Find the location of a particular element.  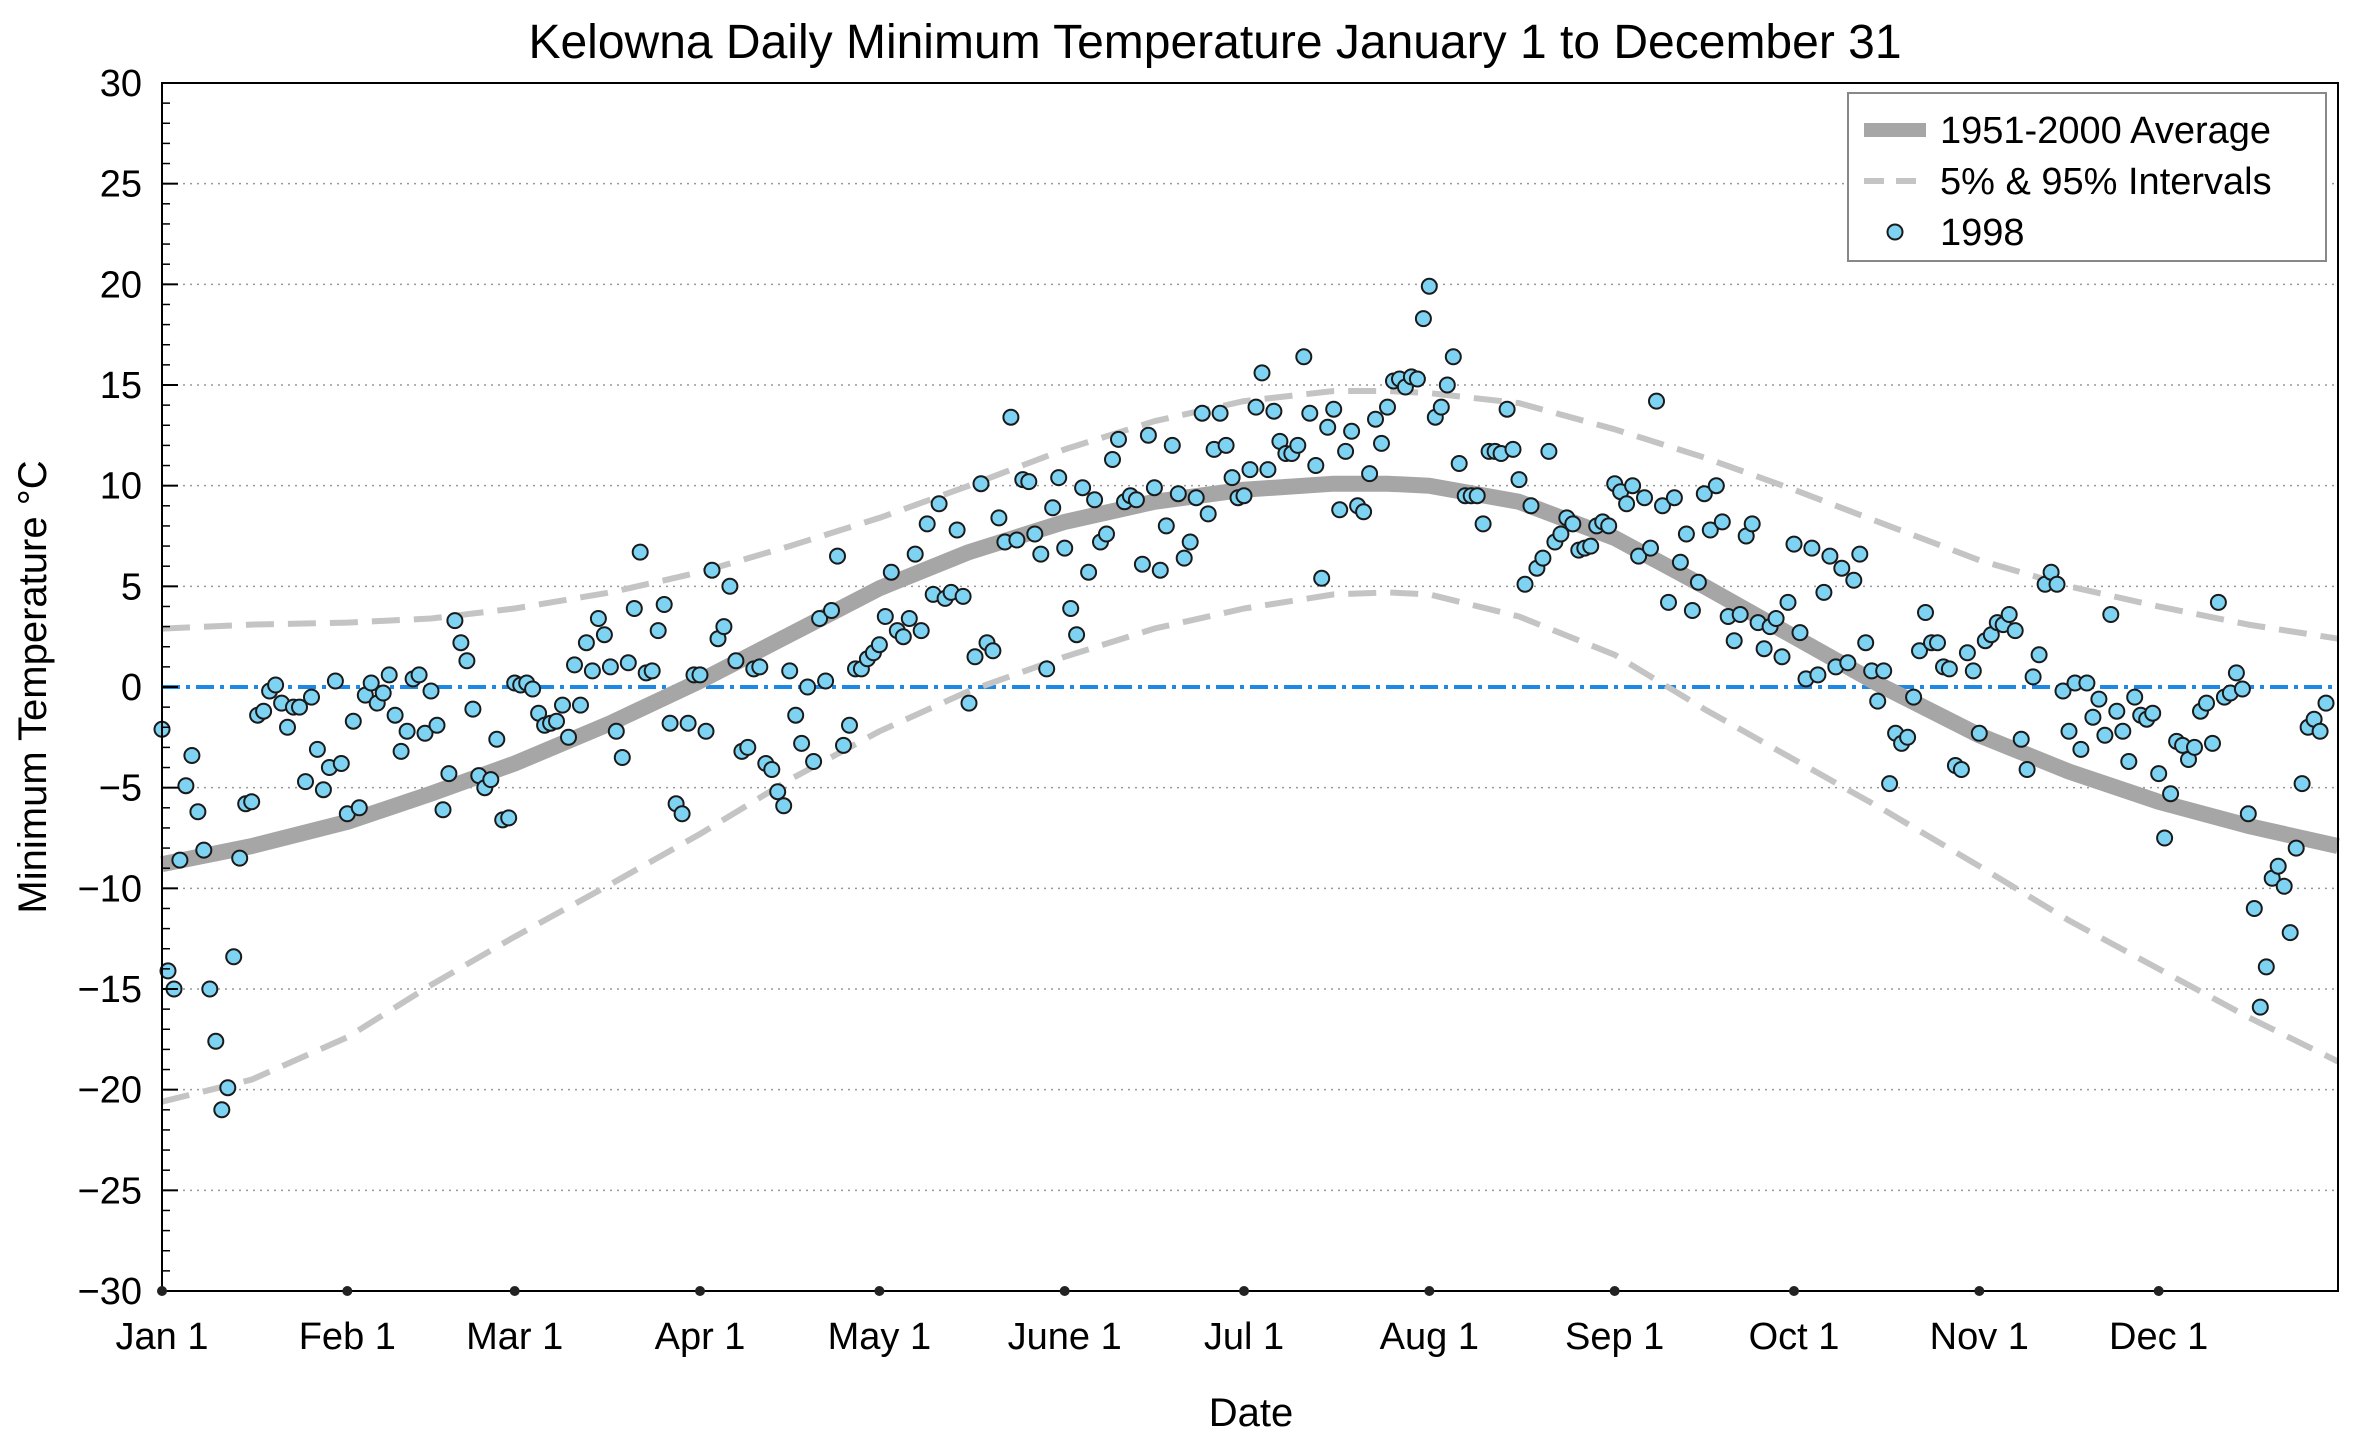

legend-swatch-marker is located at coordinates (1895, 232).